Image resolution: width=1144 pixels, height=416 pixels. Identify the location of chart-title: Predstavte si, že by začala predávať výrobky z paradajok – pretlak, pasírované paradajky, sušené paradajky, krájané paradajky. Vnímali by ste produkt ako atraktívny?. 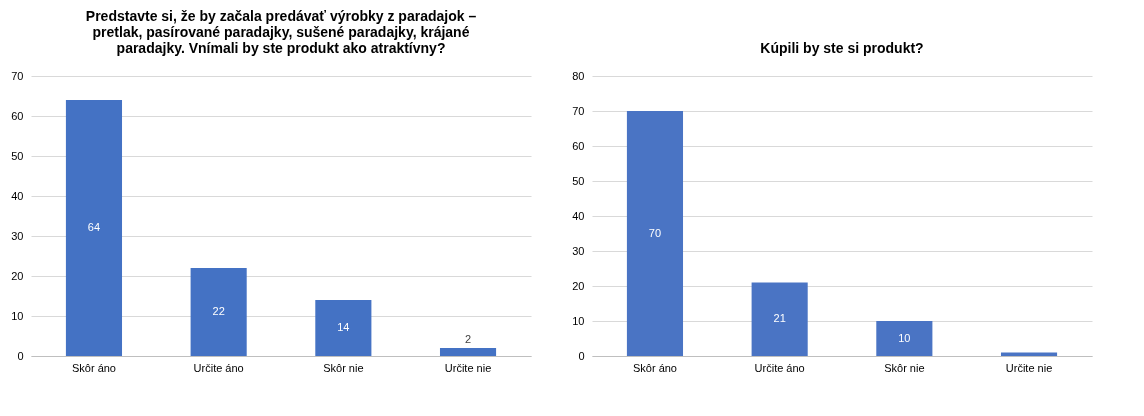
(281, 32).